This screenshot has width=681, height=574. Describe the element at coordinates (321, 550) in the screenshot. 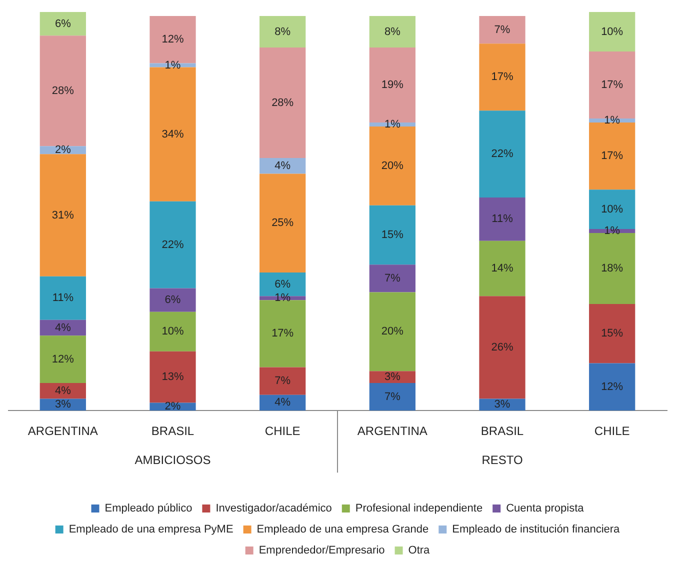

I see `legend-label: Emprendedor/Empresario` at that location.